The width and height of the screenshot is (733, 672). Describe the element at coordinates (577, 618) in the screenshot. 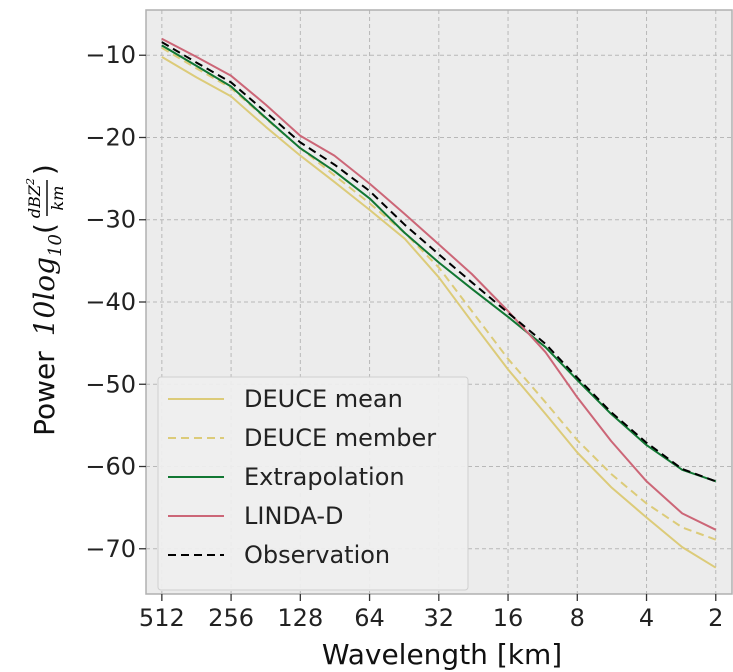

I see `x-tick-label: 8` at that location.